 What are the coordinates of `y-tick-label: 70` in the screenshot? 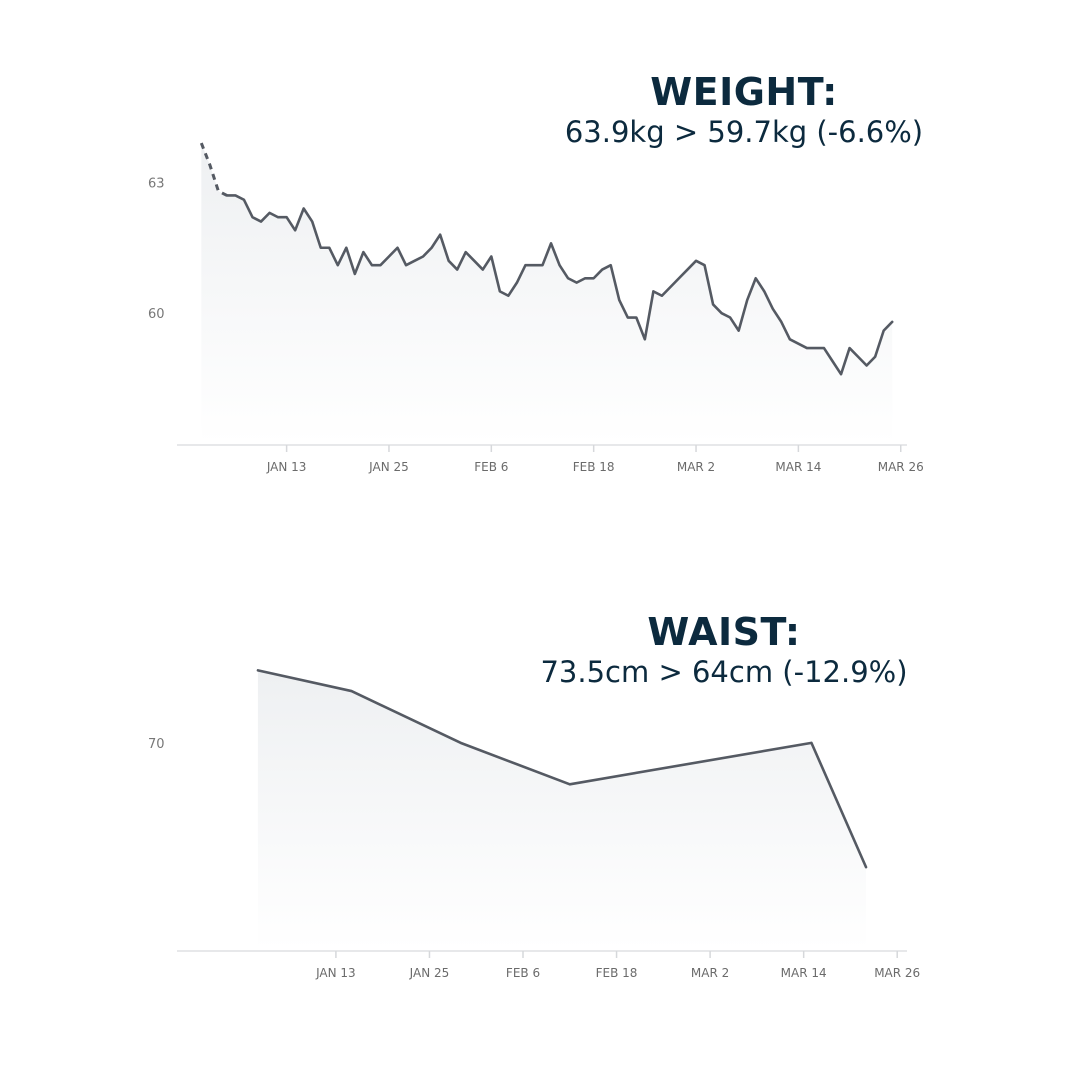 It's located at (156, 744).